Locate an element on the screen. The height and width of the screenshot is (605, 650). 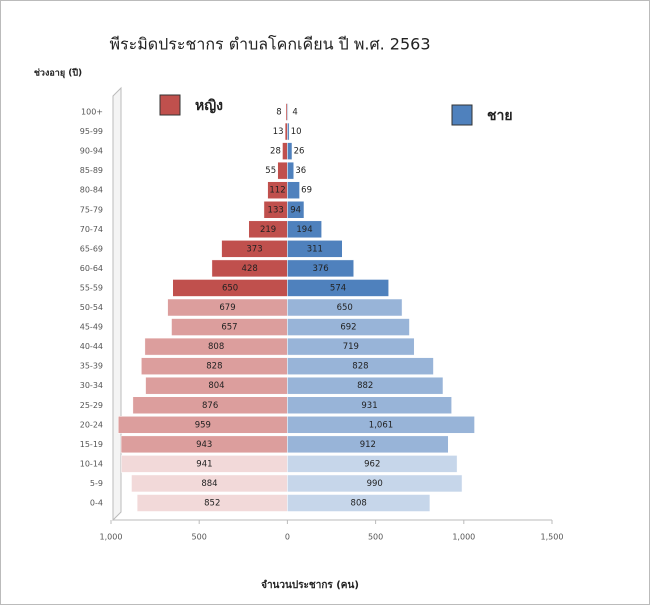
y-tick-label: 5-9 is located at coordinates (96, 483).